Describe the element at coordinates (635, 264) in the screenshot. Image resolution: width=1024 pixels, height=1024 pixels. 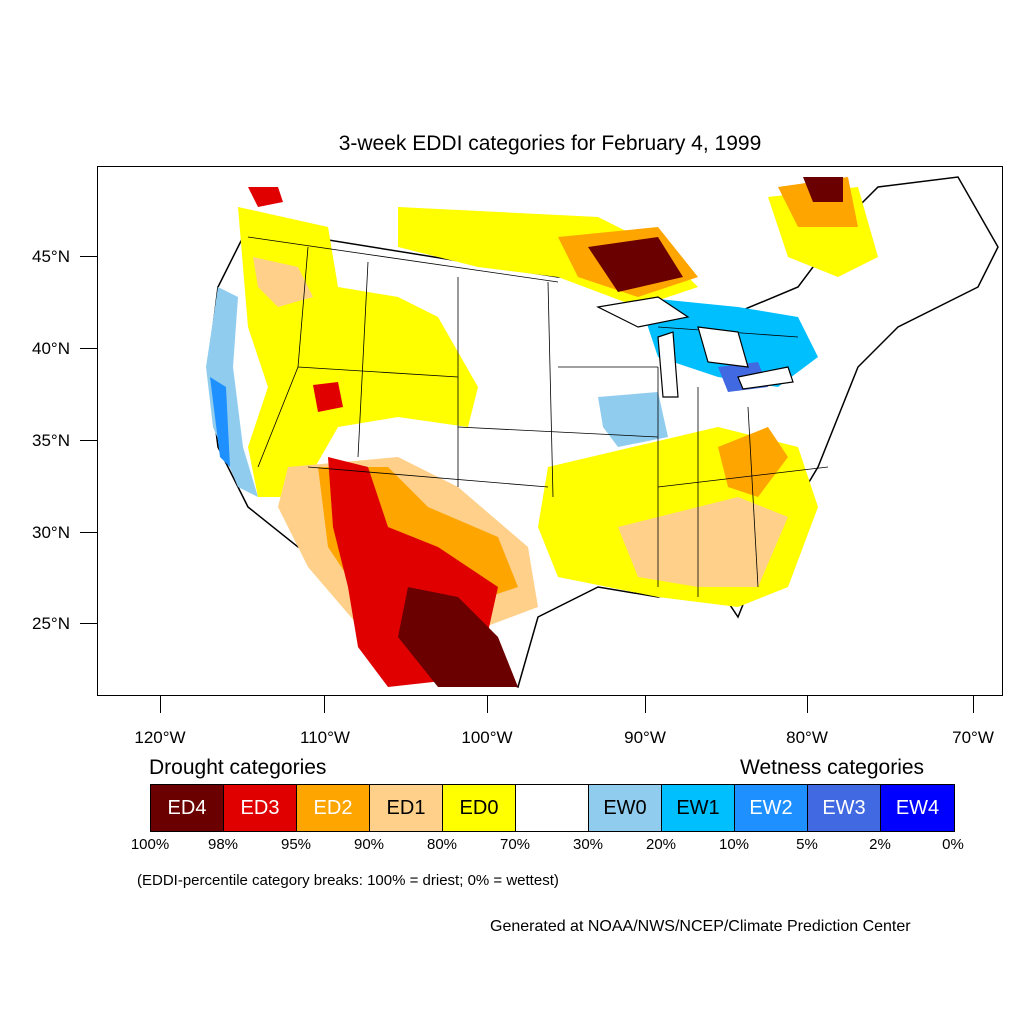
I see `north-ed4` at that location.